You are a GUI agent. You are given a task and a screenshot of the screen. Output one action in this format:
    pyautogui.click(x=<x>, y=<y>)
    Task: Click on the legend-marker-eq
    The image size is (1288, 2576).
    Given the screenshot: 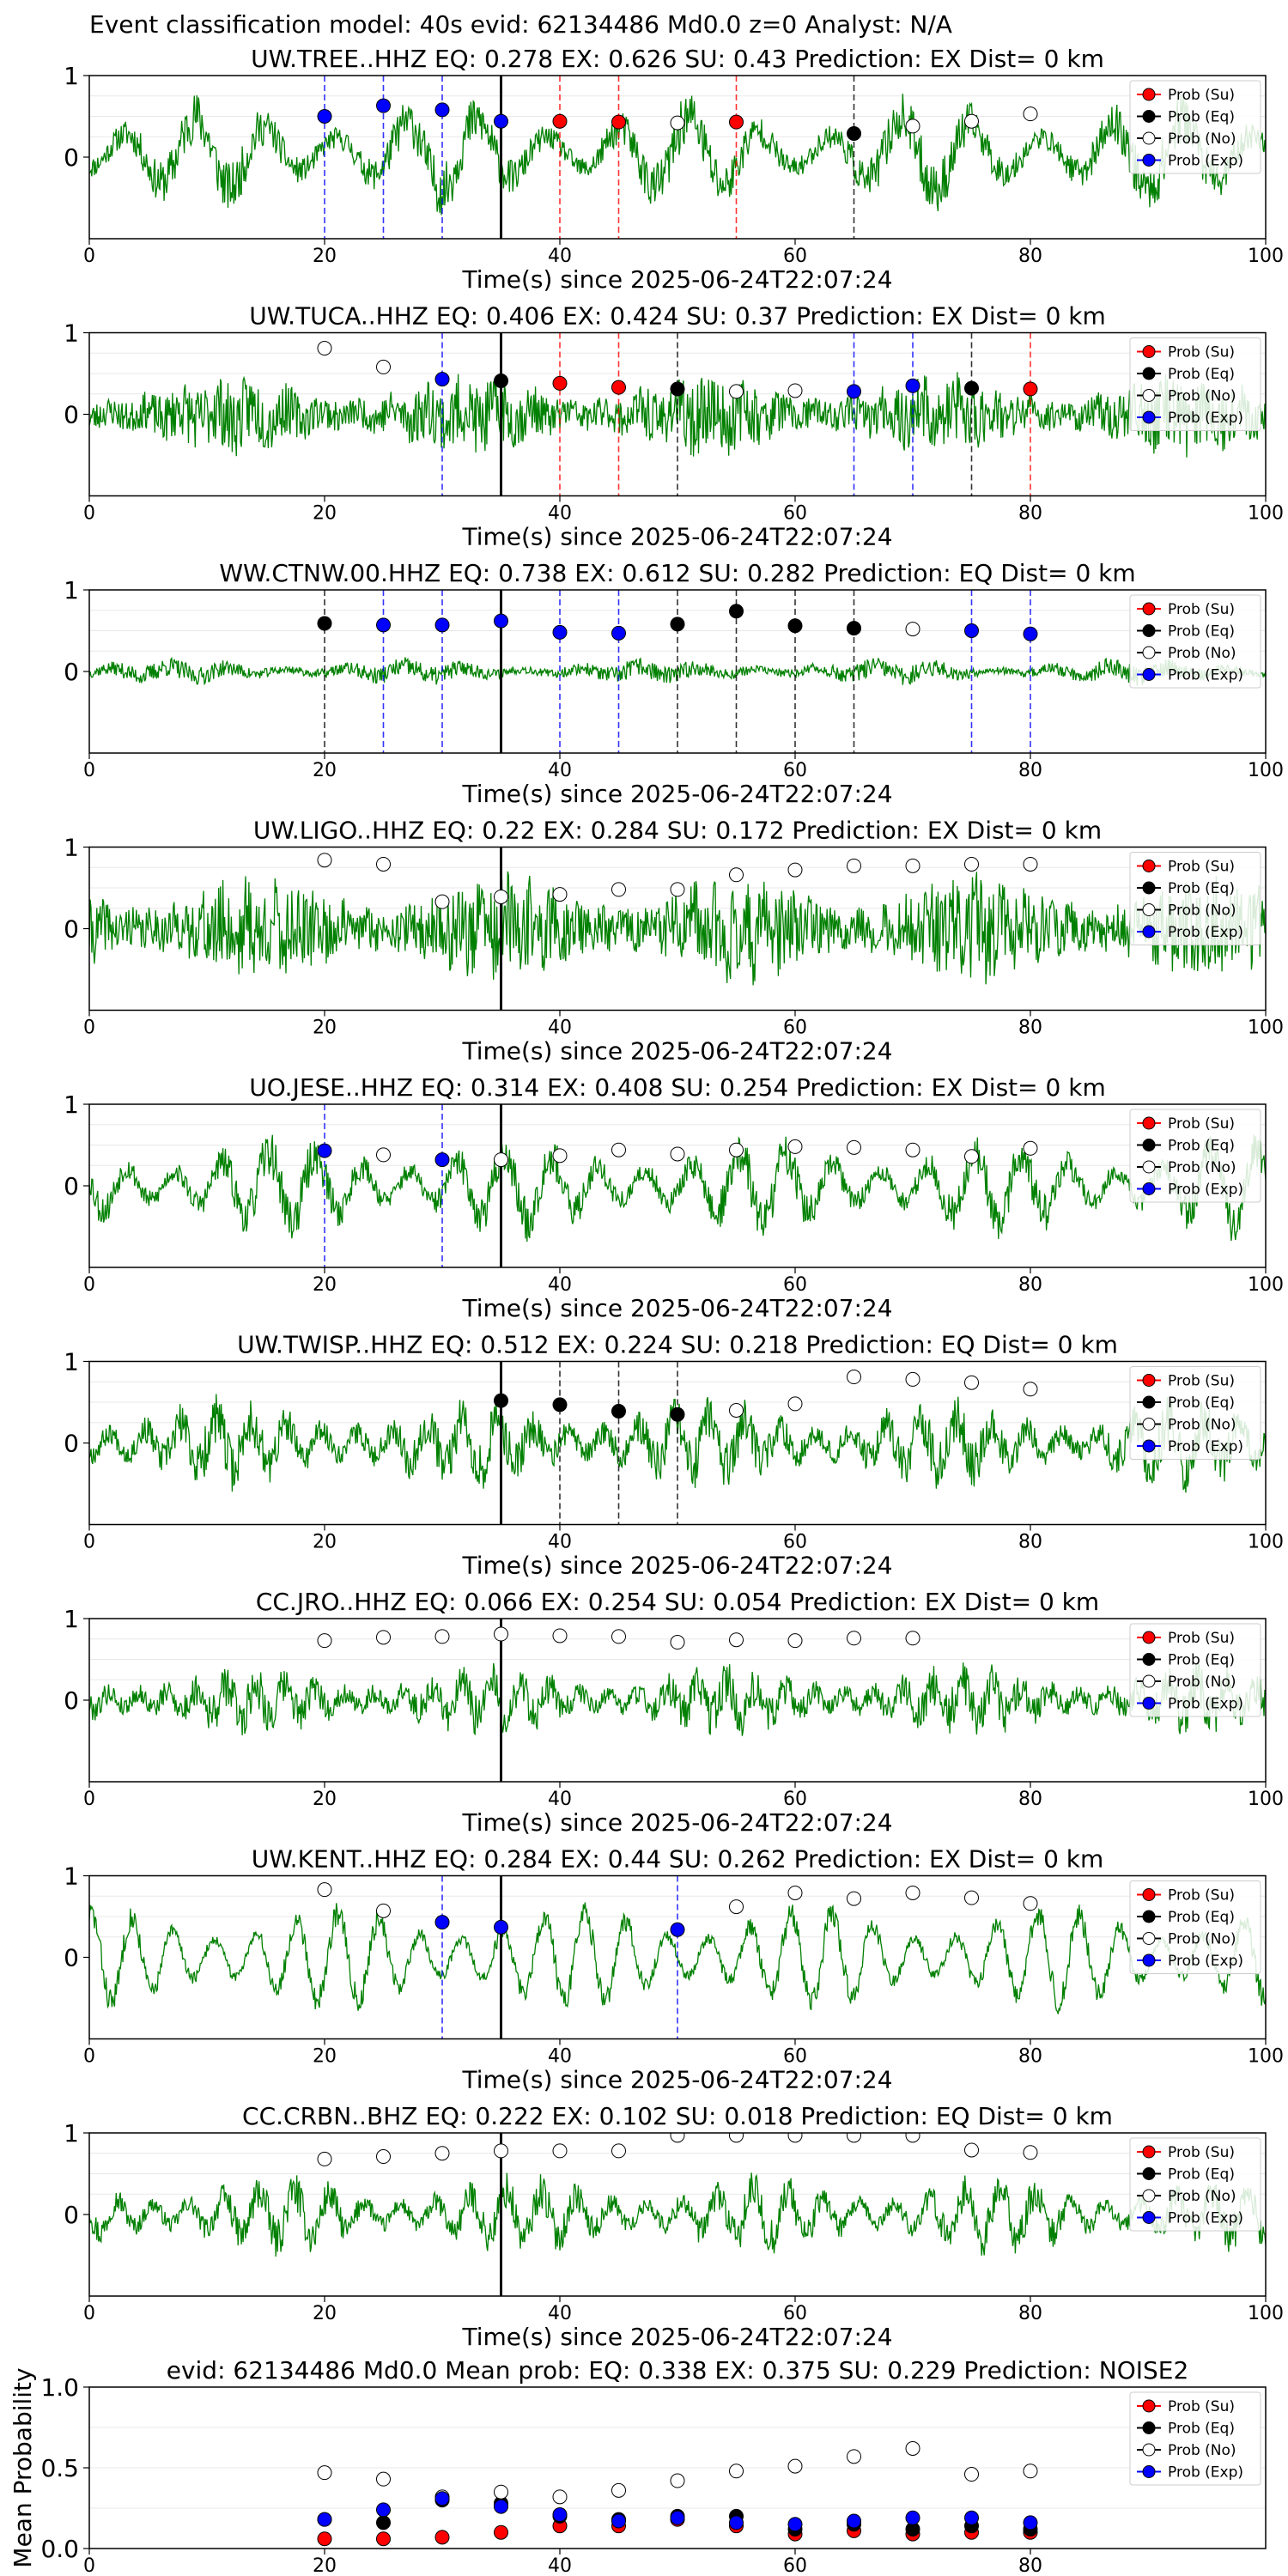 What is the action you would take?
    pyautogui.click(x=1149, y=2427)
    